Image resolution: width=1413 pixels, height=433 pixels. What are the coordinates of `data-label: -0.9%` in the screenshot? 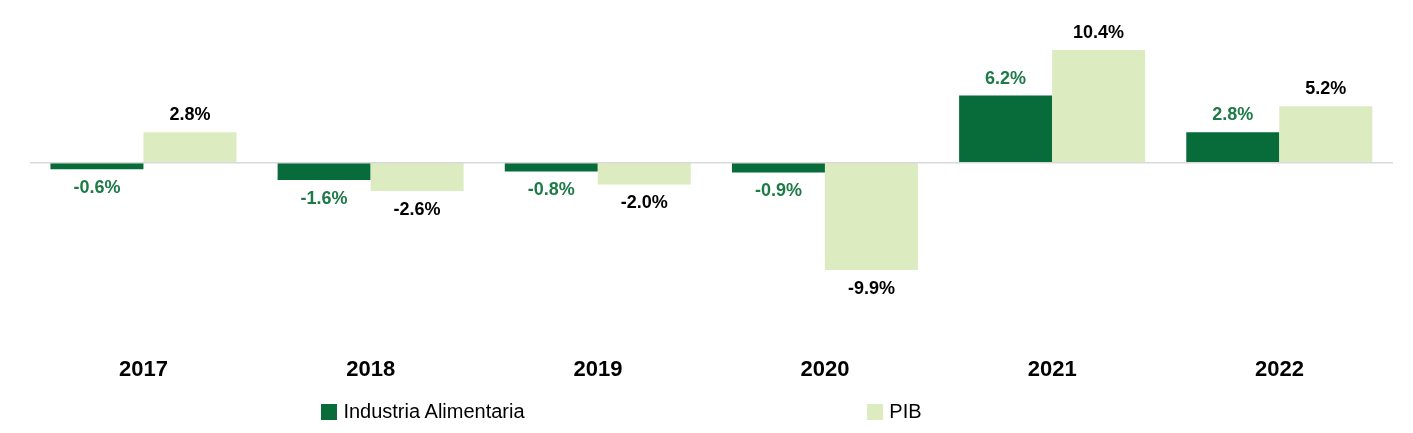 It's located at (778, 190).